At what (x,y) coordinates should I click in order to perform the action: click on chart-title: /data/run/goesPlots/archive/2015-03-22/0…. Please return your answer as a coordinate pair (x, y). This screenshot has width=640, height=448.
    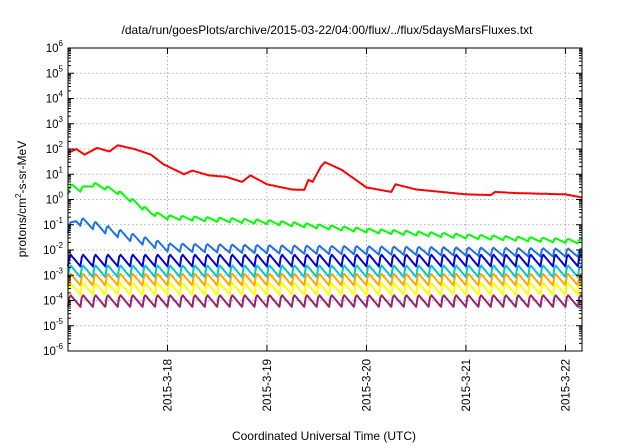
    Looking at the image, I should click on (328, 30).